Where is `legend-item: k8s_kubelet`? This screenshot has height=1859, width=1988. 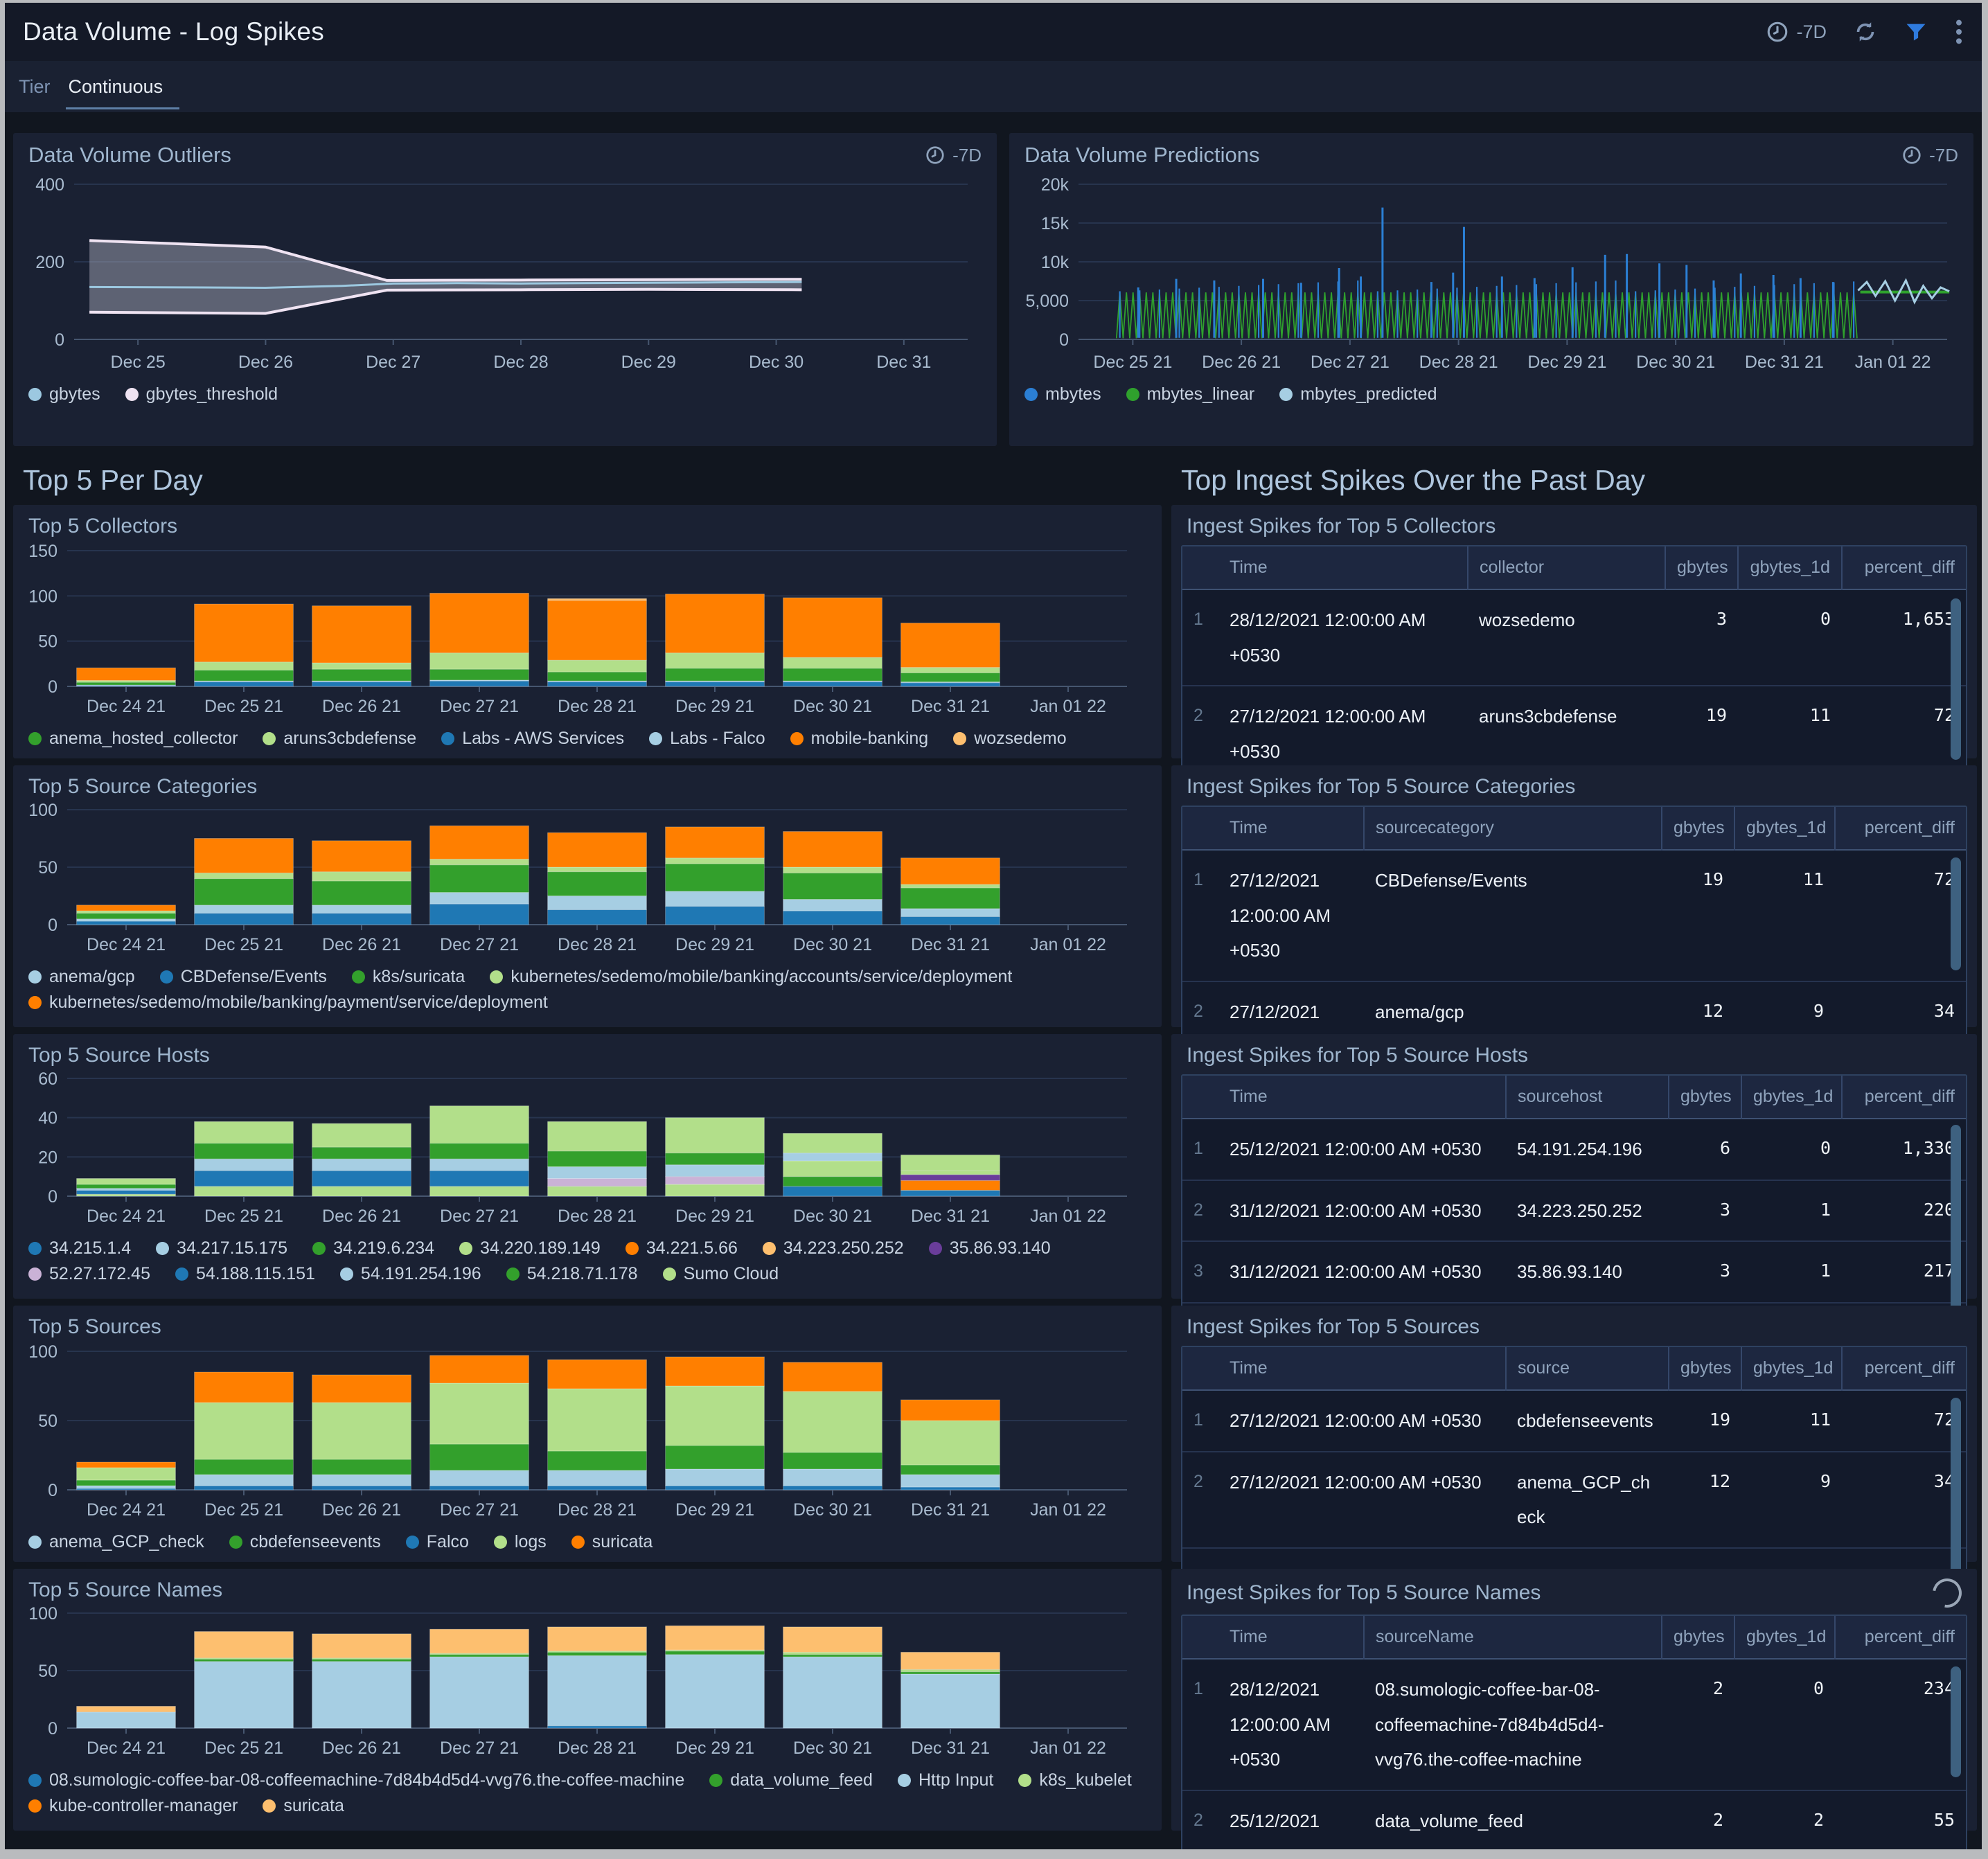
legend-item: k8s_kubelet is located at coordinates (1075, 1780).